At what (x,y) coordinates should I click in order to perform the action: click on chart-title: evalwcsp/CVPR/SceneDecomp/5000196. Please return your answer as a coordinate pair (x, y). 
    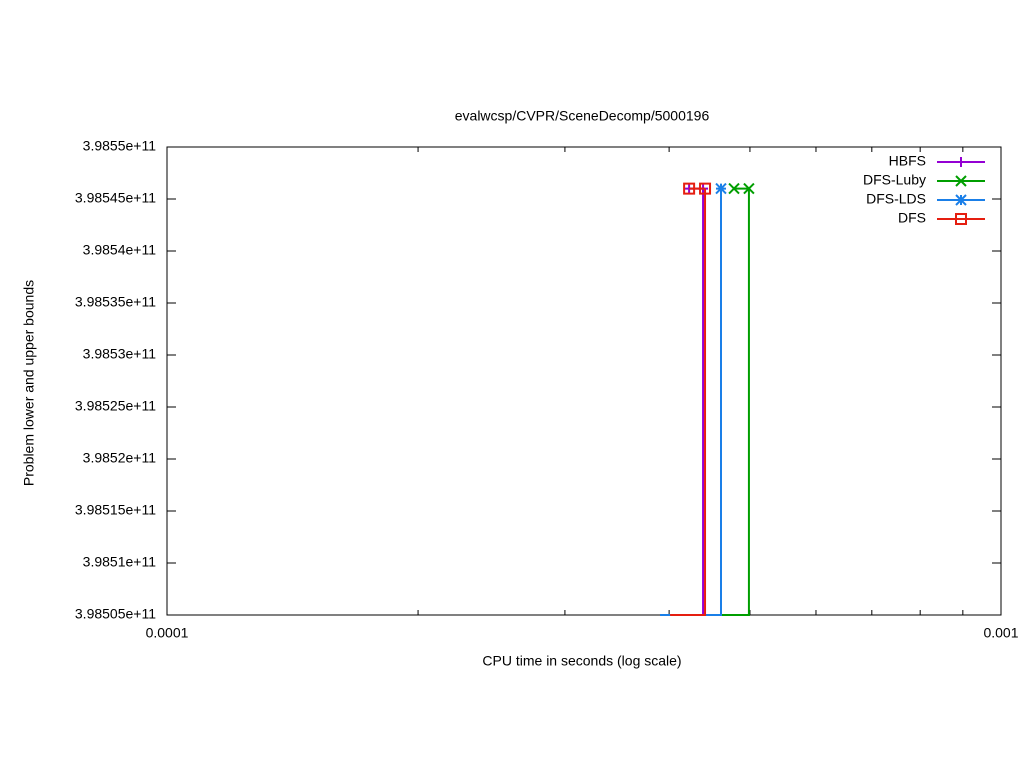
    Looking at the image, I should click on (582, 116).